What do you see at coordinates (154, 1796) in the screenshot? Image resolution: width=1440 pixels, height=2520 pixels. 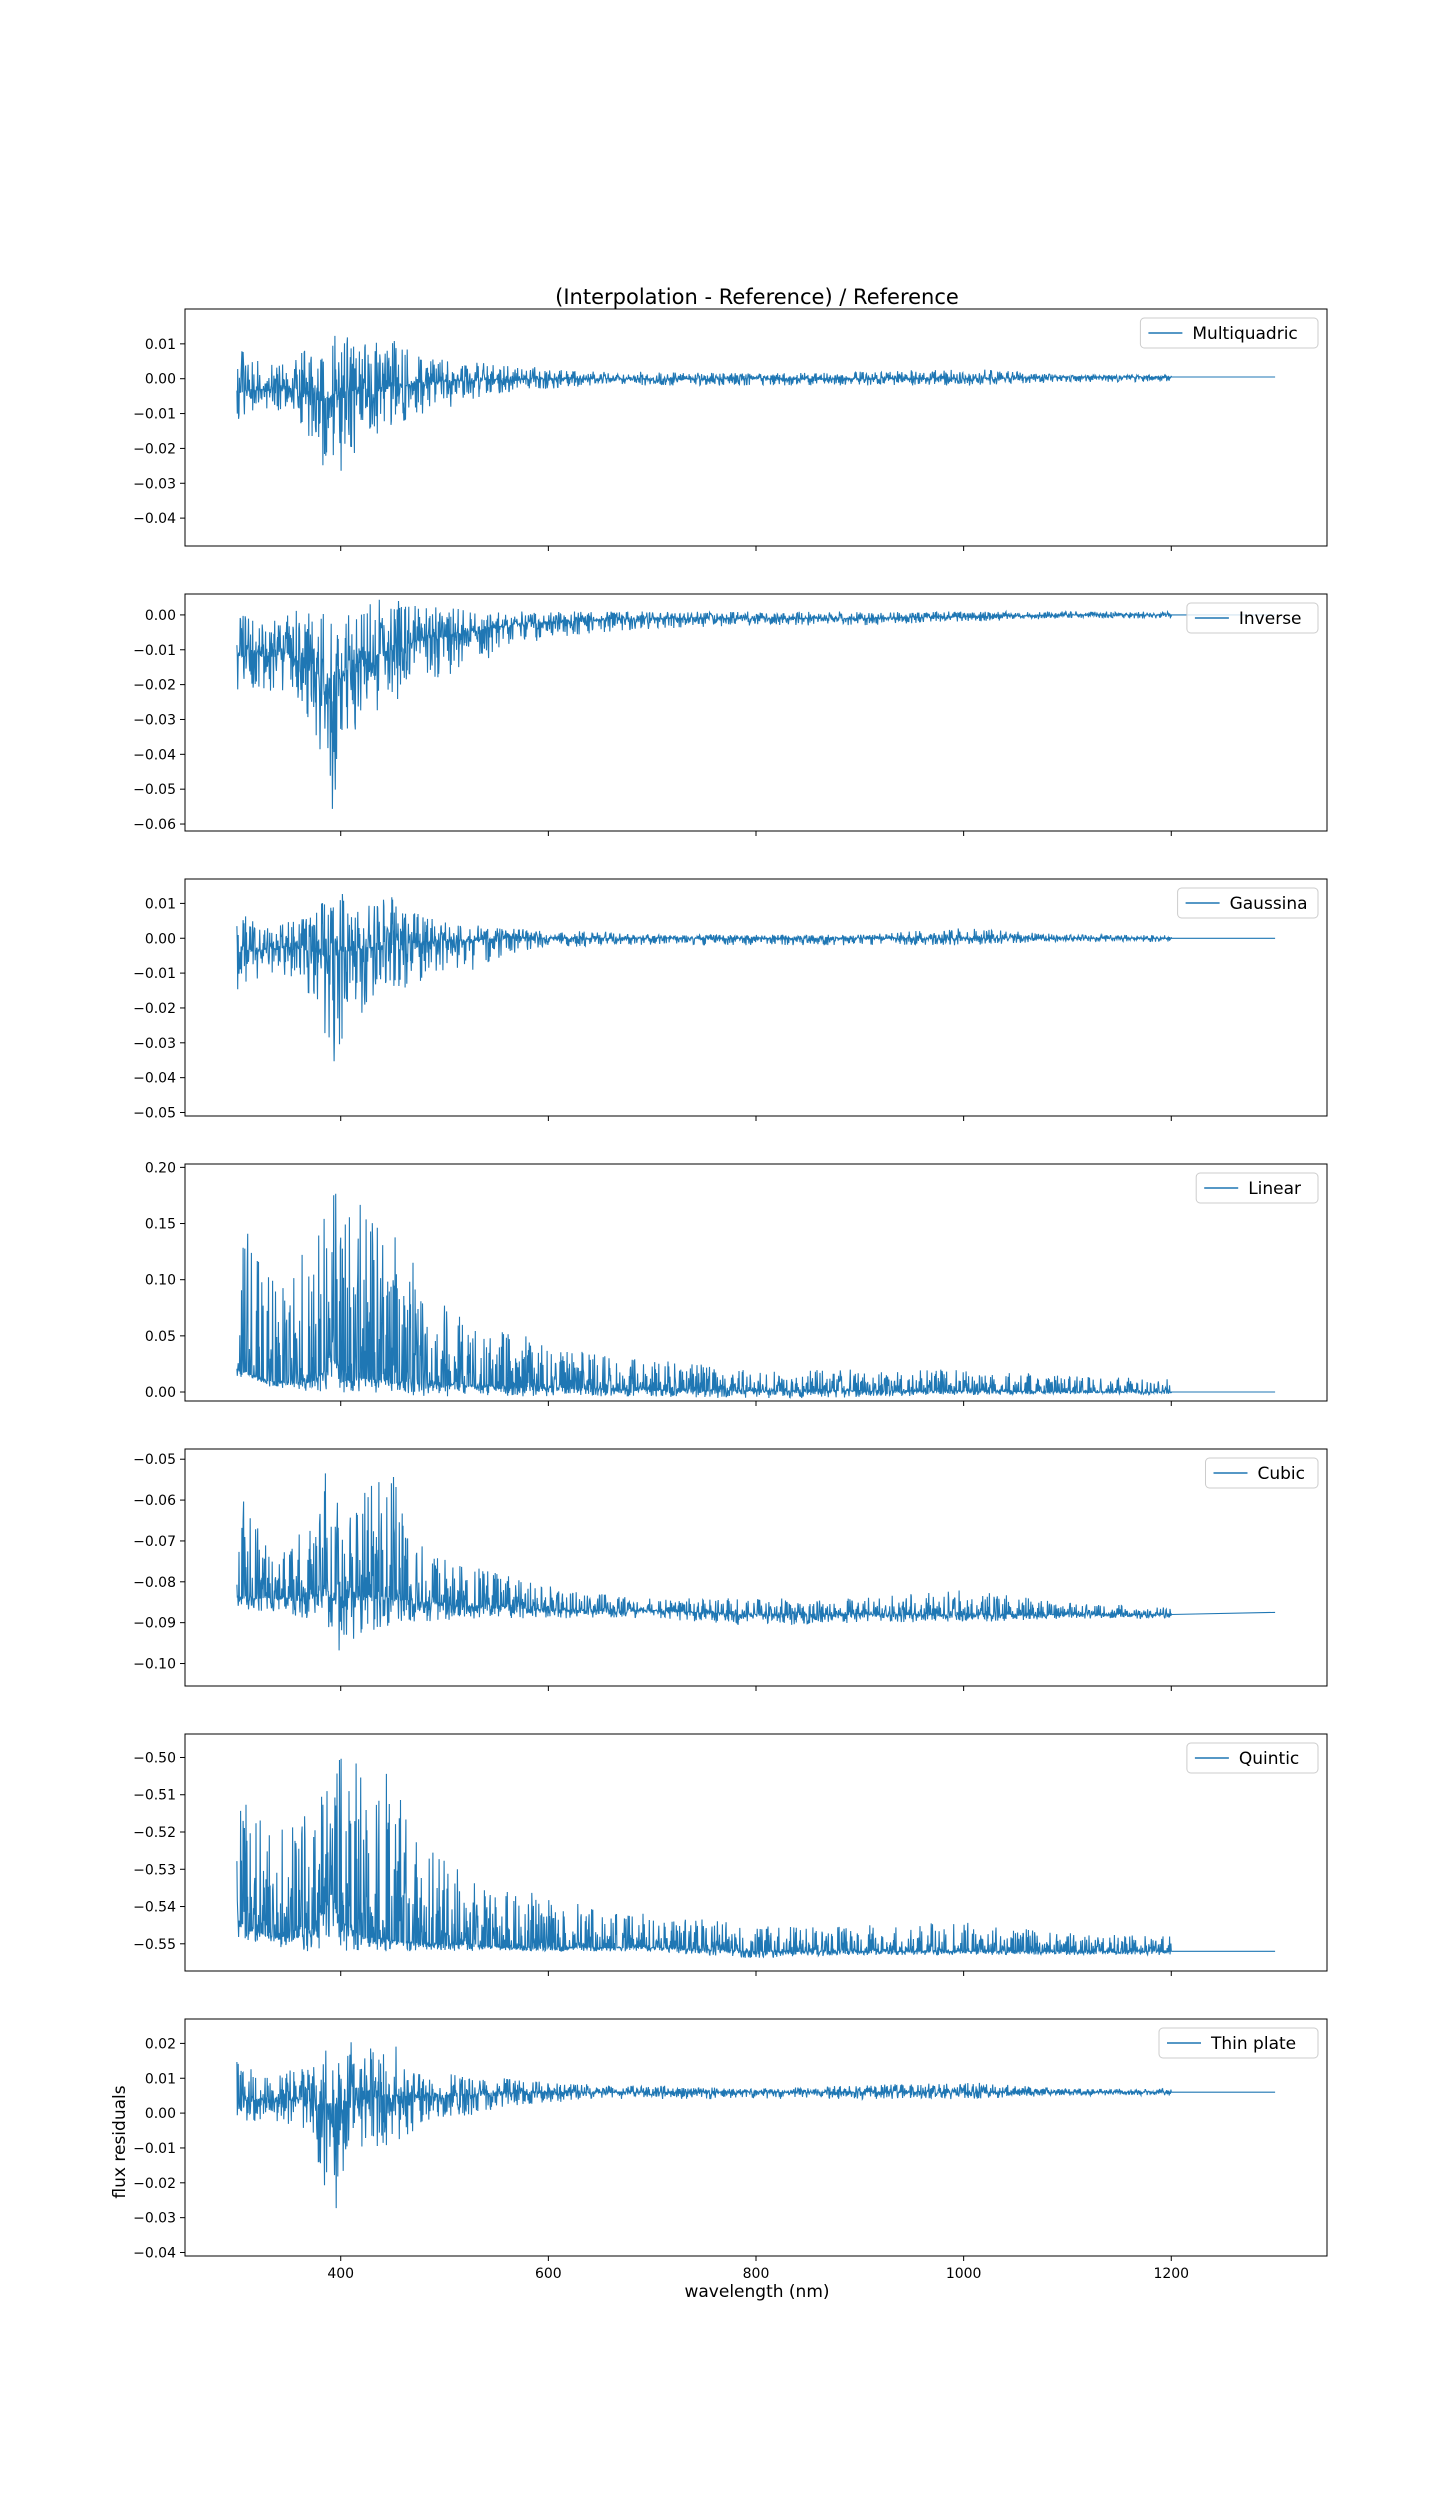 I see `y-tick-label: −0.51` at bounding box center [154, 1796].